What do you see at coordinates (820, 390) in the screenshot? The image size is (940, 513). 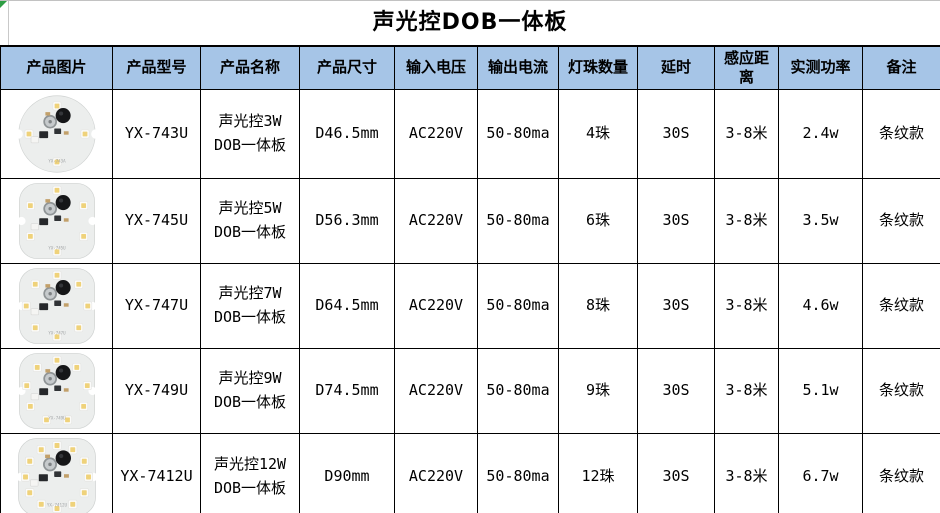 I see `measured-power-cell: 5.1w` at bounding box center [820, 390].